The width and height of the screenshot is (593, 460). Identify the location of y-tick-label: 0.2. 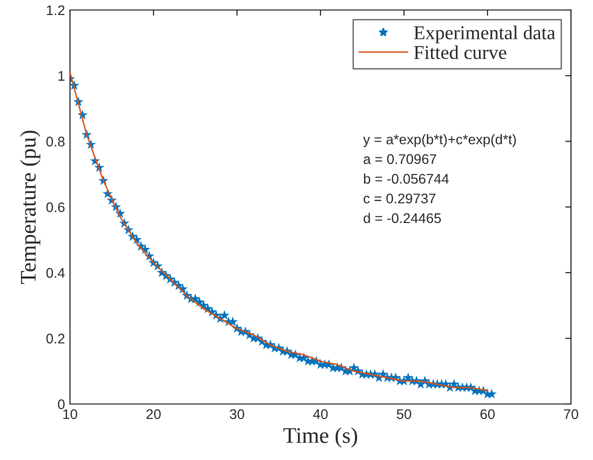
(55, 339).